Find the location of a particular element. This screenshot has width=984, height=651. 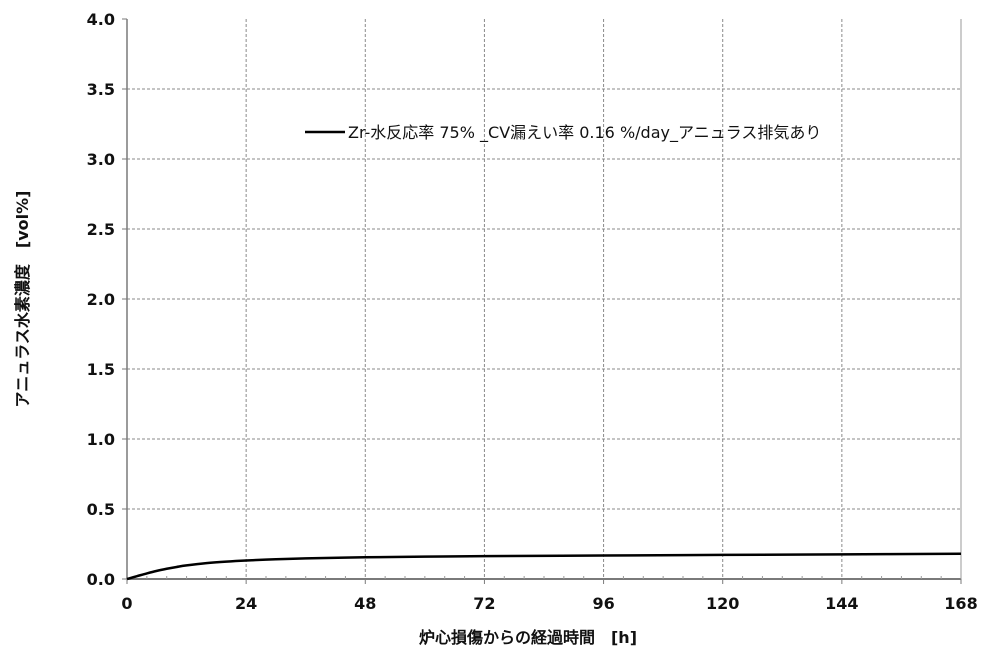

x-tick-label: 72 is located at coordinates (484, 603).